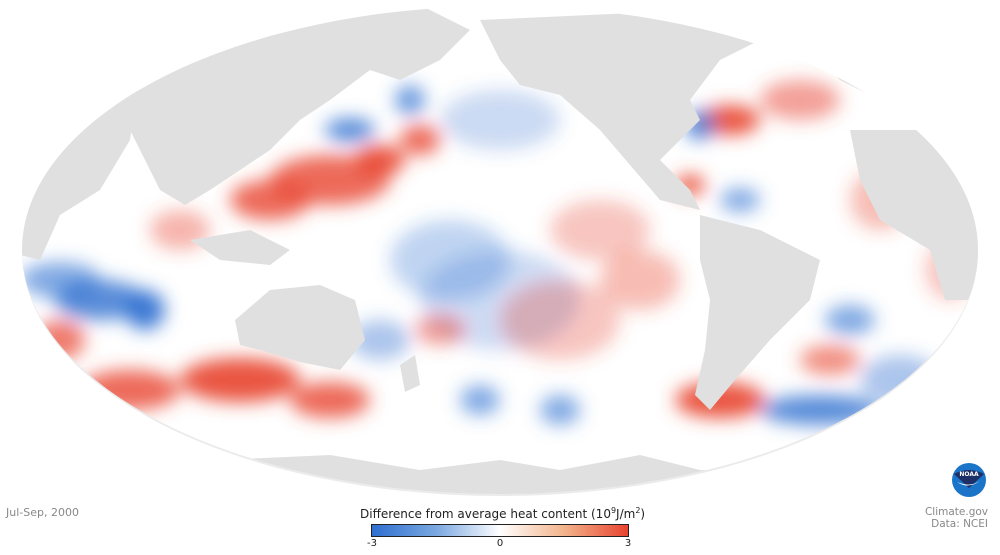  I want to click on unit-exponent-2: 2, so click(638, 510).